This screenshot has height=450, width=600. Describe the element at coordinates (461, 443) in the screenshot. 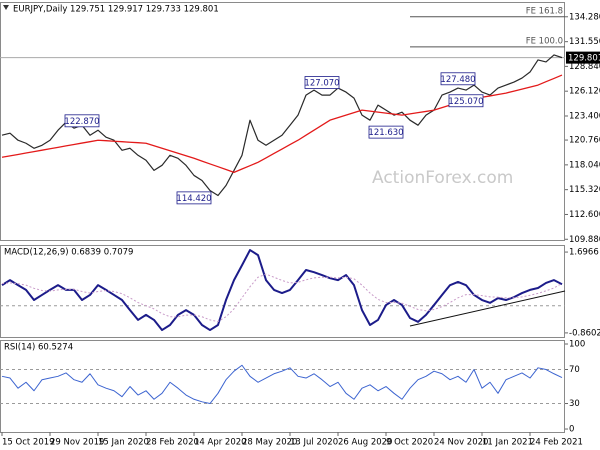

I see `x-tick-label: 24 Nov 2020` at that location.